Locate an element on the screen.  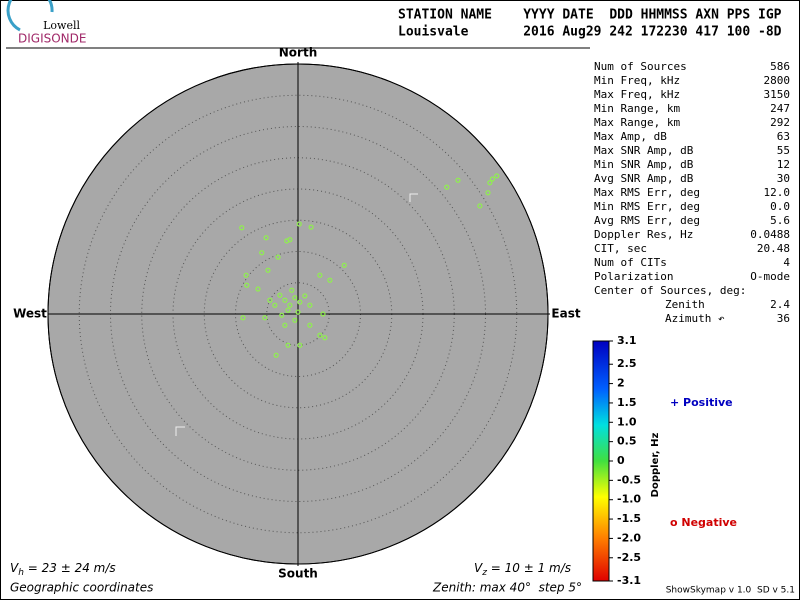
stat-value: 586 is located at coordinates (780, 66).